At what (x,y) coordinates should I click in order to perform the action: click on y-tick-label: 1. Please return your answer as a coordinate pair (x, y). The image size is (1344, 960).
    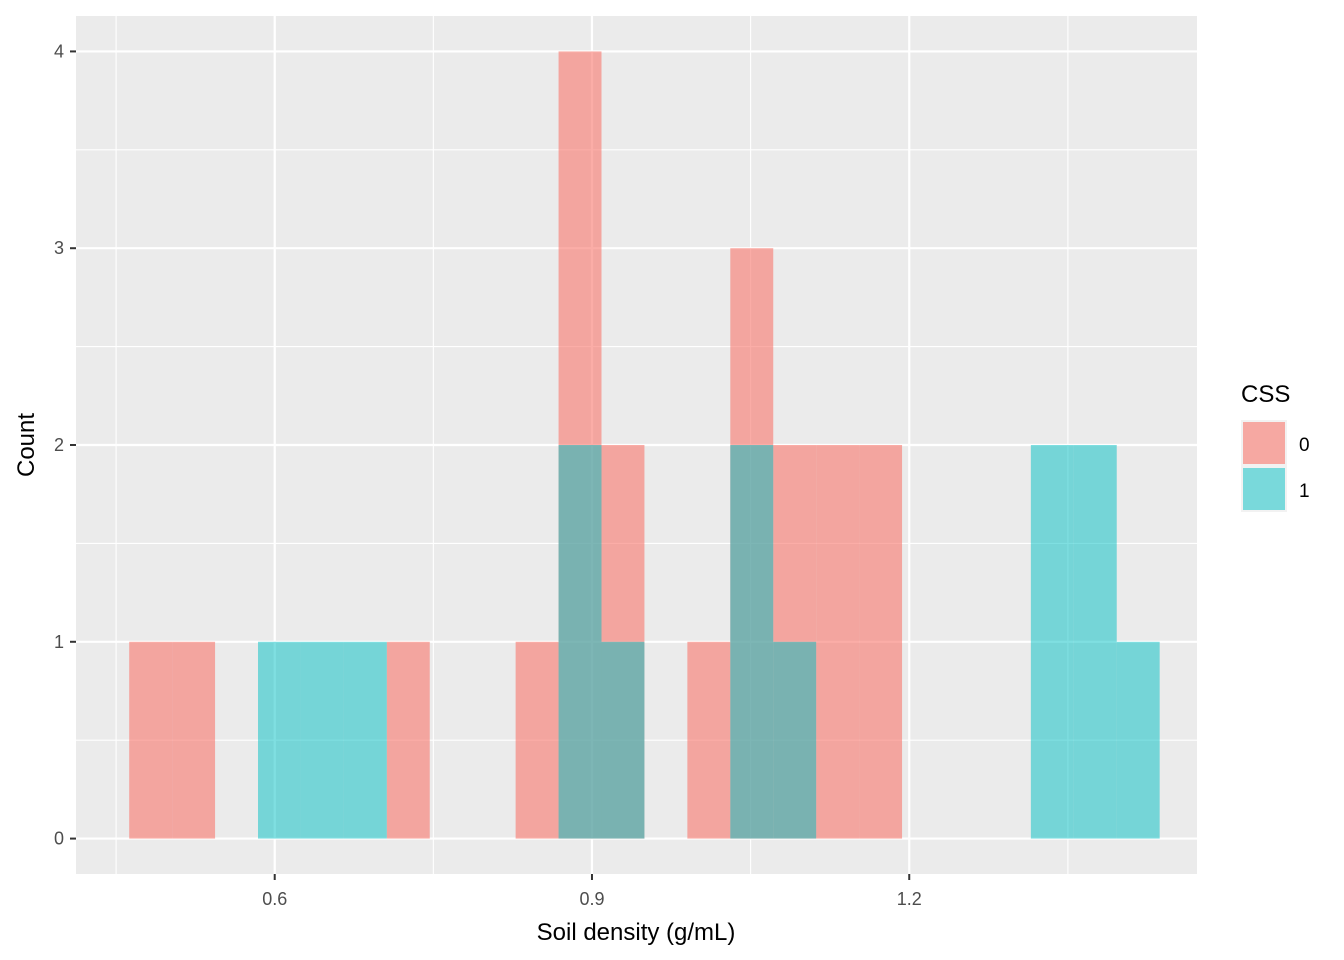
    Looking at the image, I should click on (59, 642).